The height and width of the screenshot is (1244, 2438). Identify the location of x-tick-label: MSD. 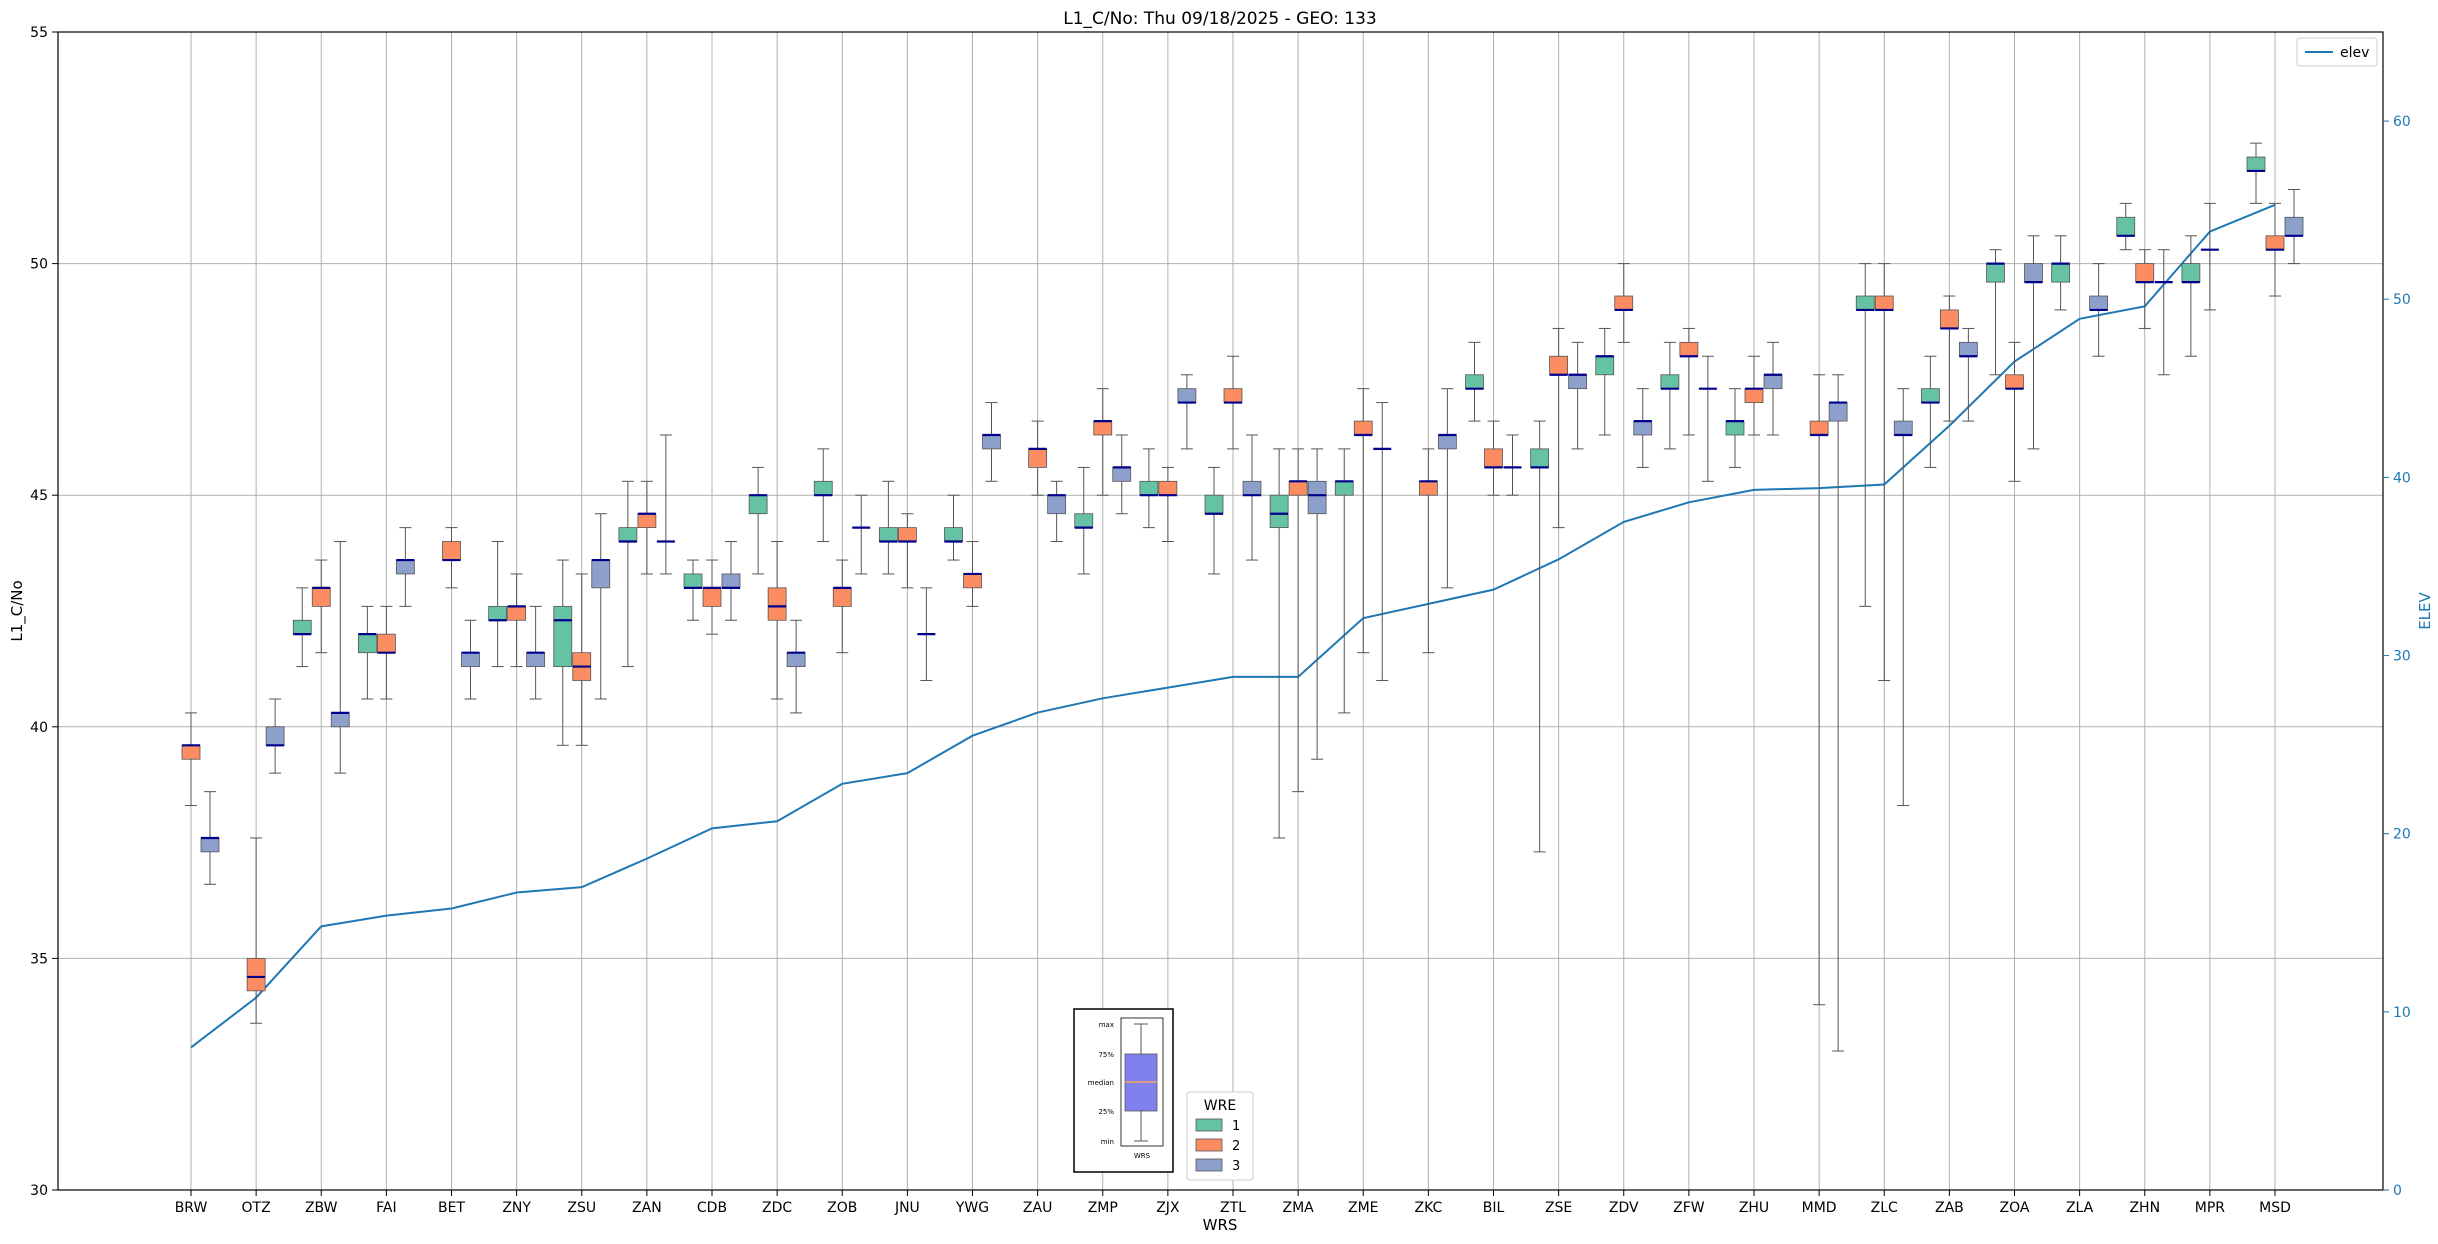
(2275, 1208).